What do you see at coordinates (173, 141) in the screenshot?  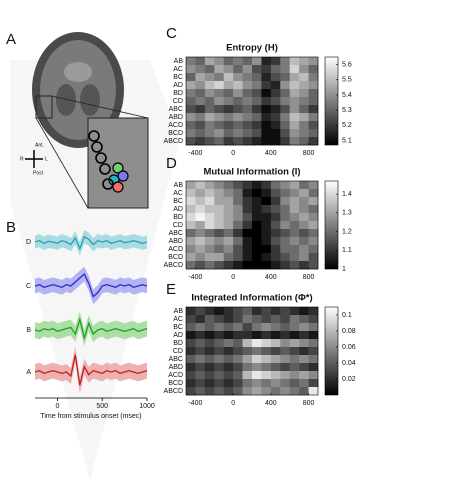 I see `y-tick-label: ABCD` at bounding box center [173, 141].